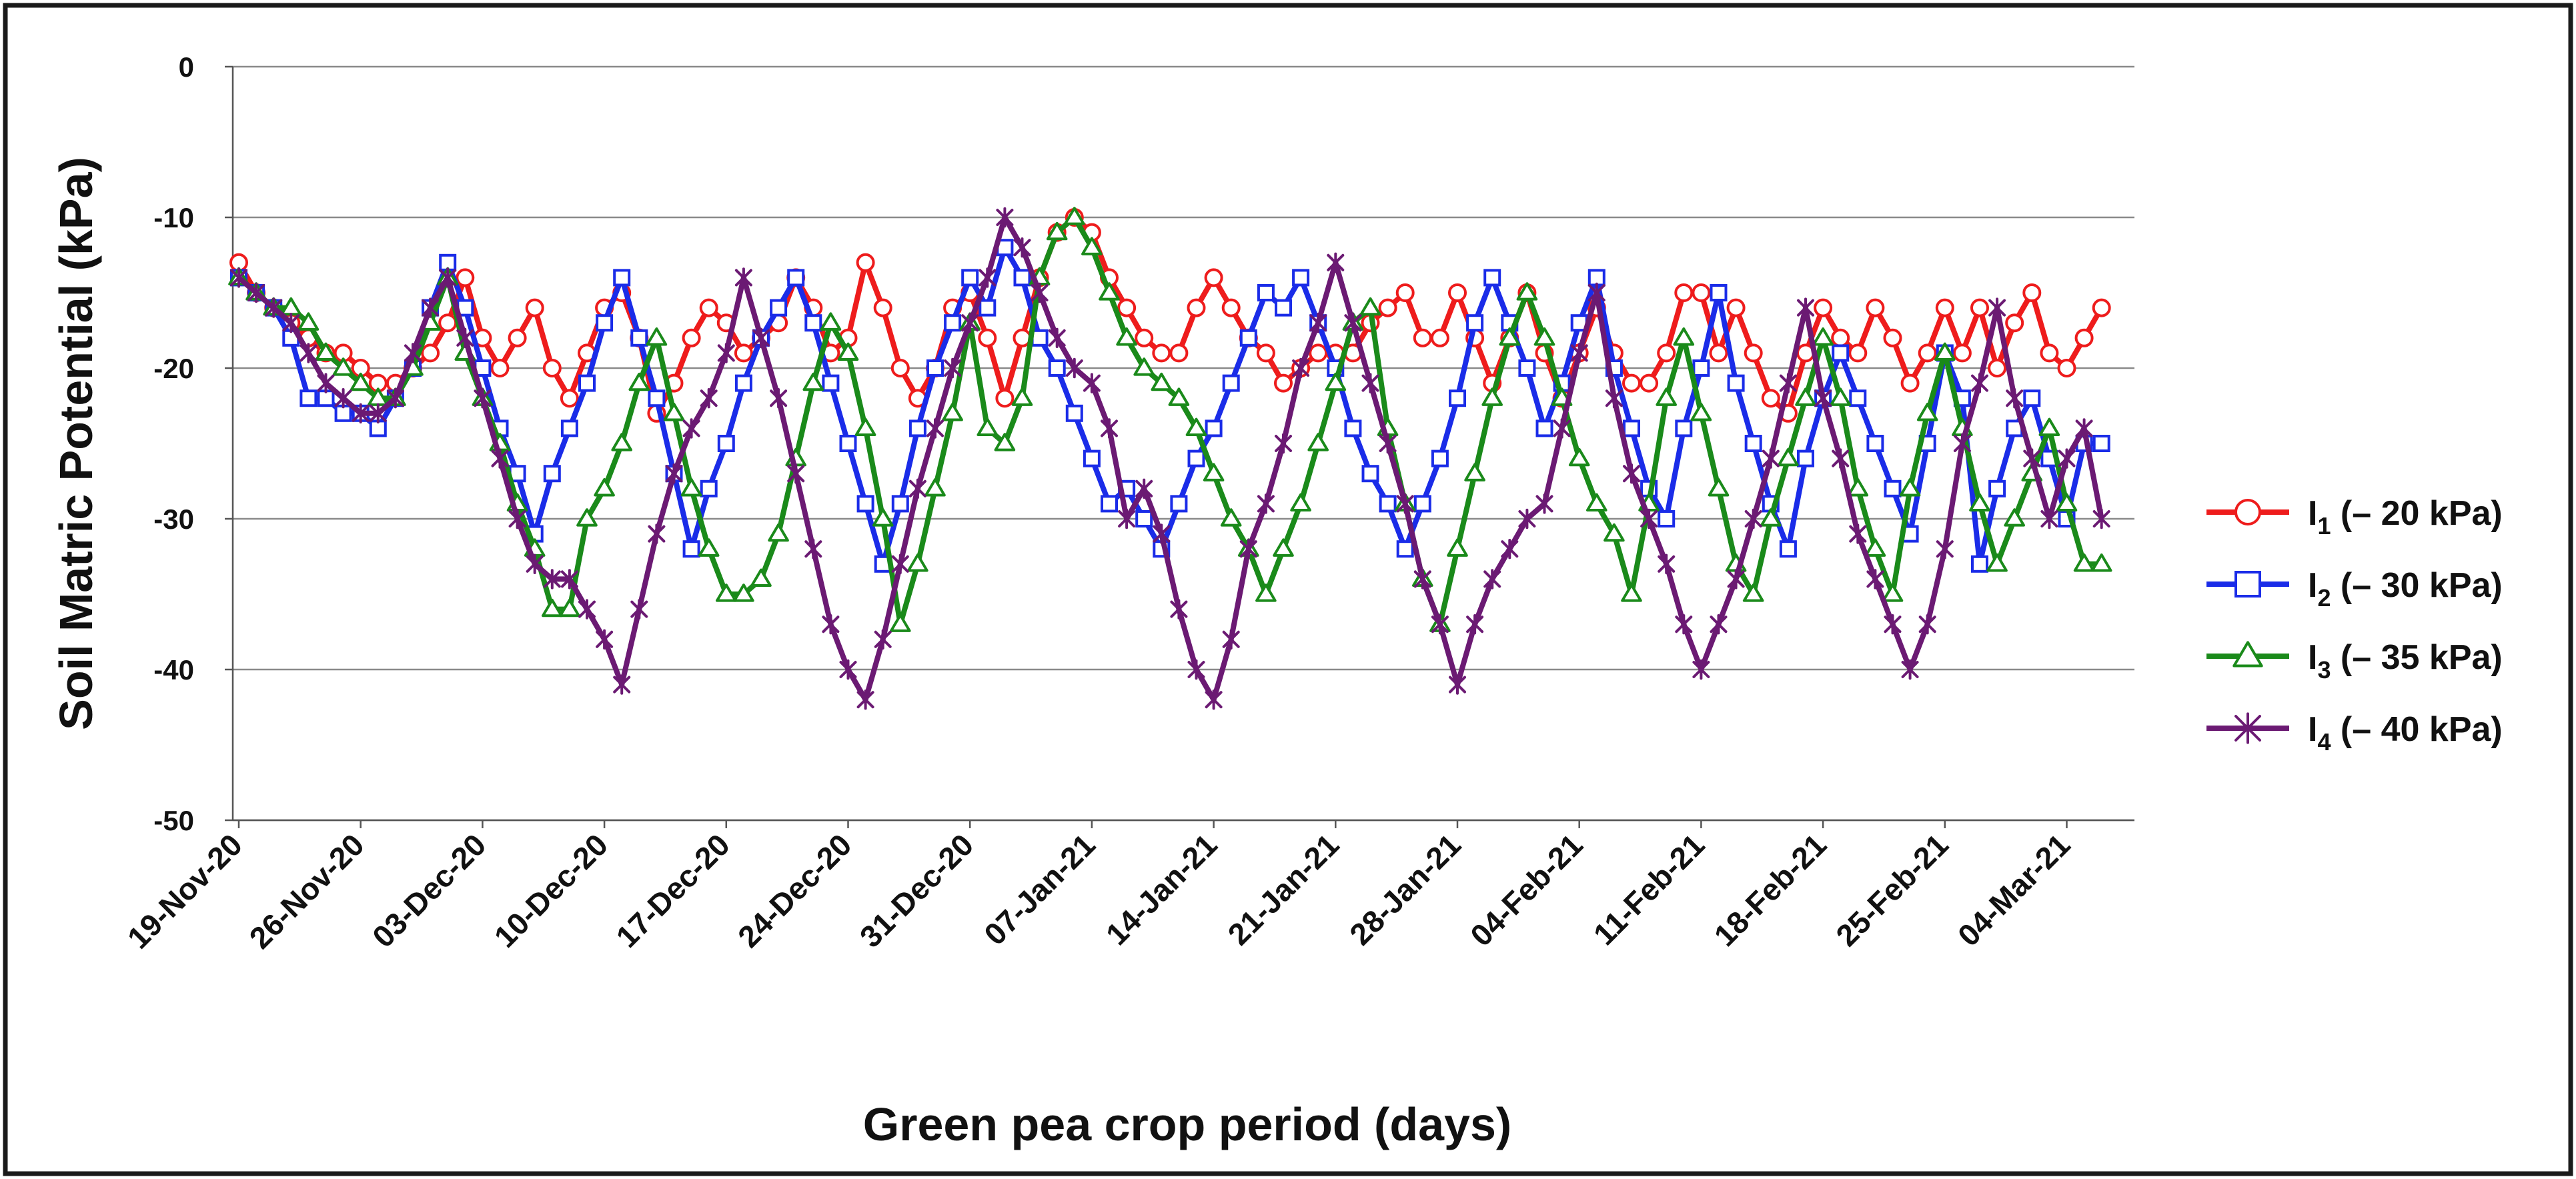 The height and width of the screenshot is (1179, 2576). Describe the element at coordinates (76, 443) in the screenshot. I see `y-axis-title: Soil Matric Potential (kPa)` at that location.